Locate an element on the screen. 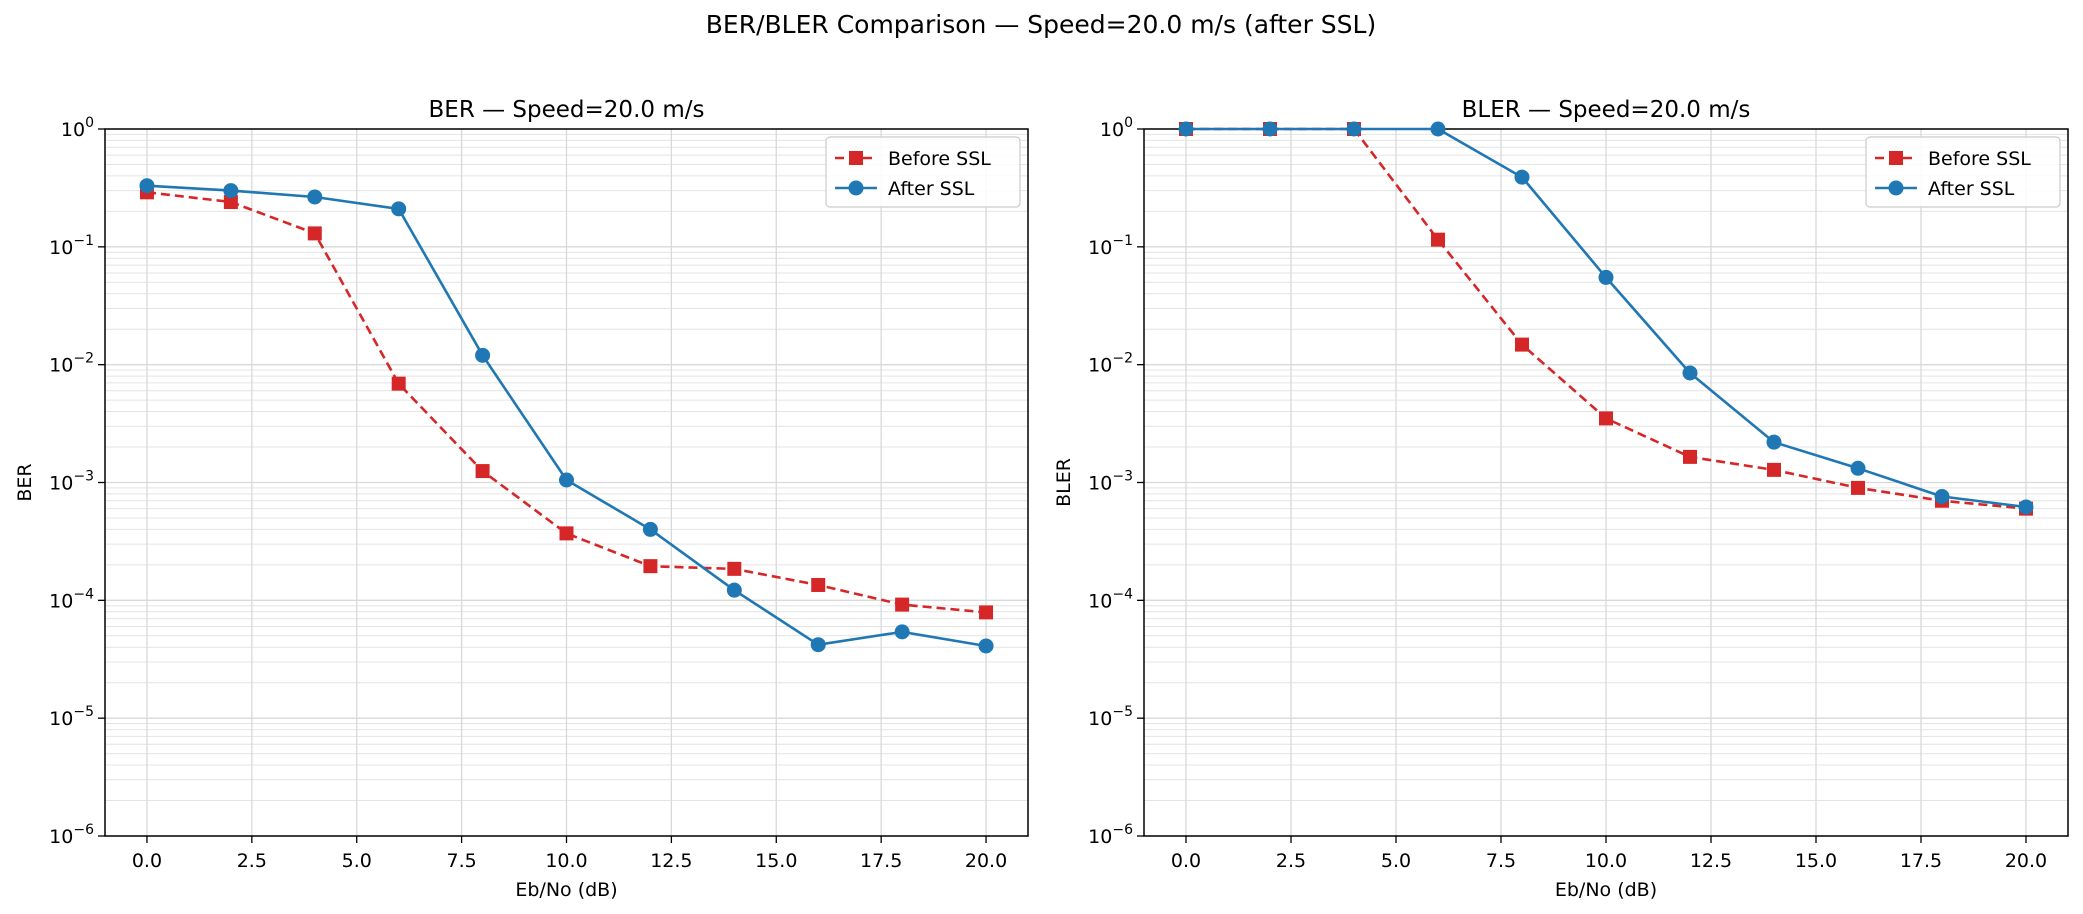 The width and height of the screenshot is (2083, 914). chart-title: BLER — Speed=20.0 m/s is located at coordinates (1606, 110).